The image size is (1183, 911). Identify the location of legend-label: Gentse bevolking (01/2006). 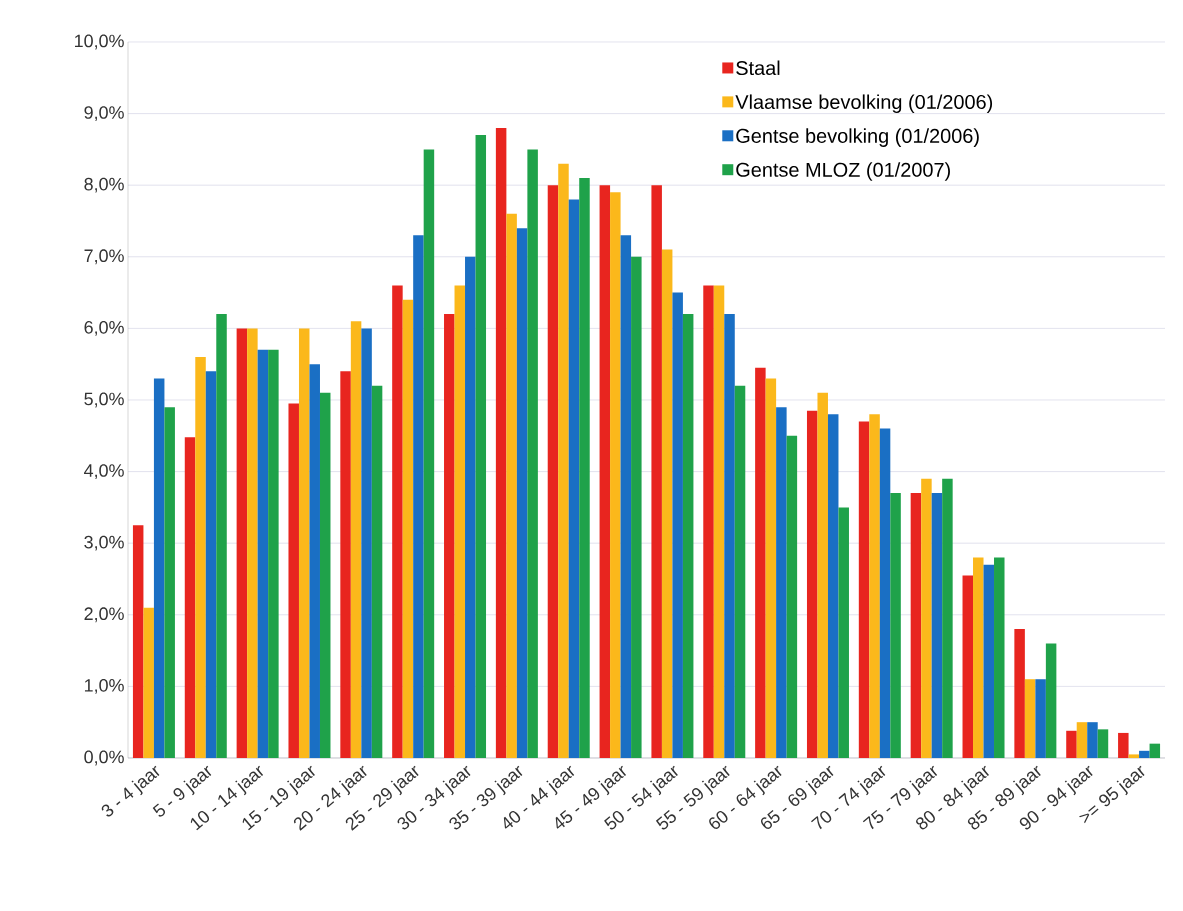
(857, 137).